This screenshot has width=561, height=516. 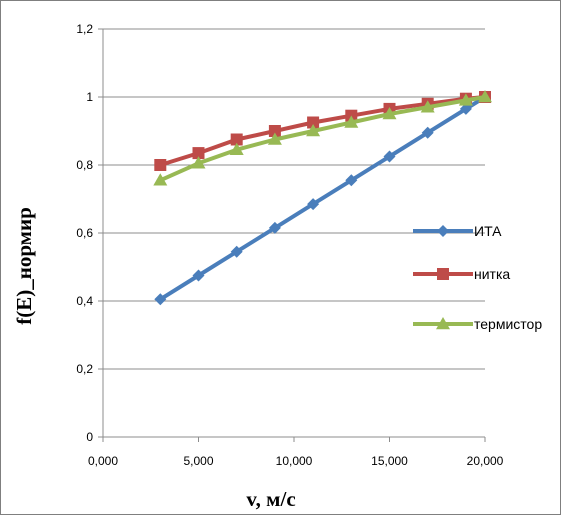 I want to click on x-tick-label: 15,000, so click(x=389, y=461).